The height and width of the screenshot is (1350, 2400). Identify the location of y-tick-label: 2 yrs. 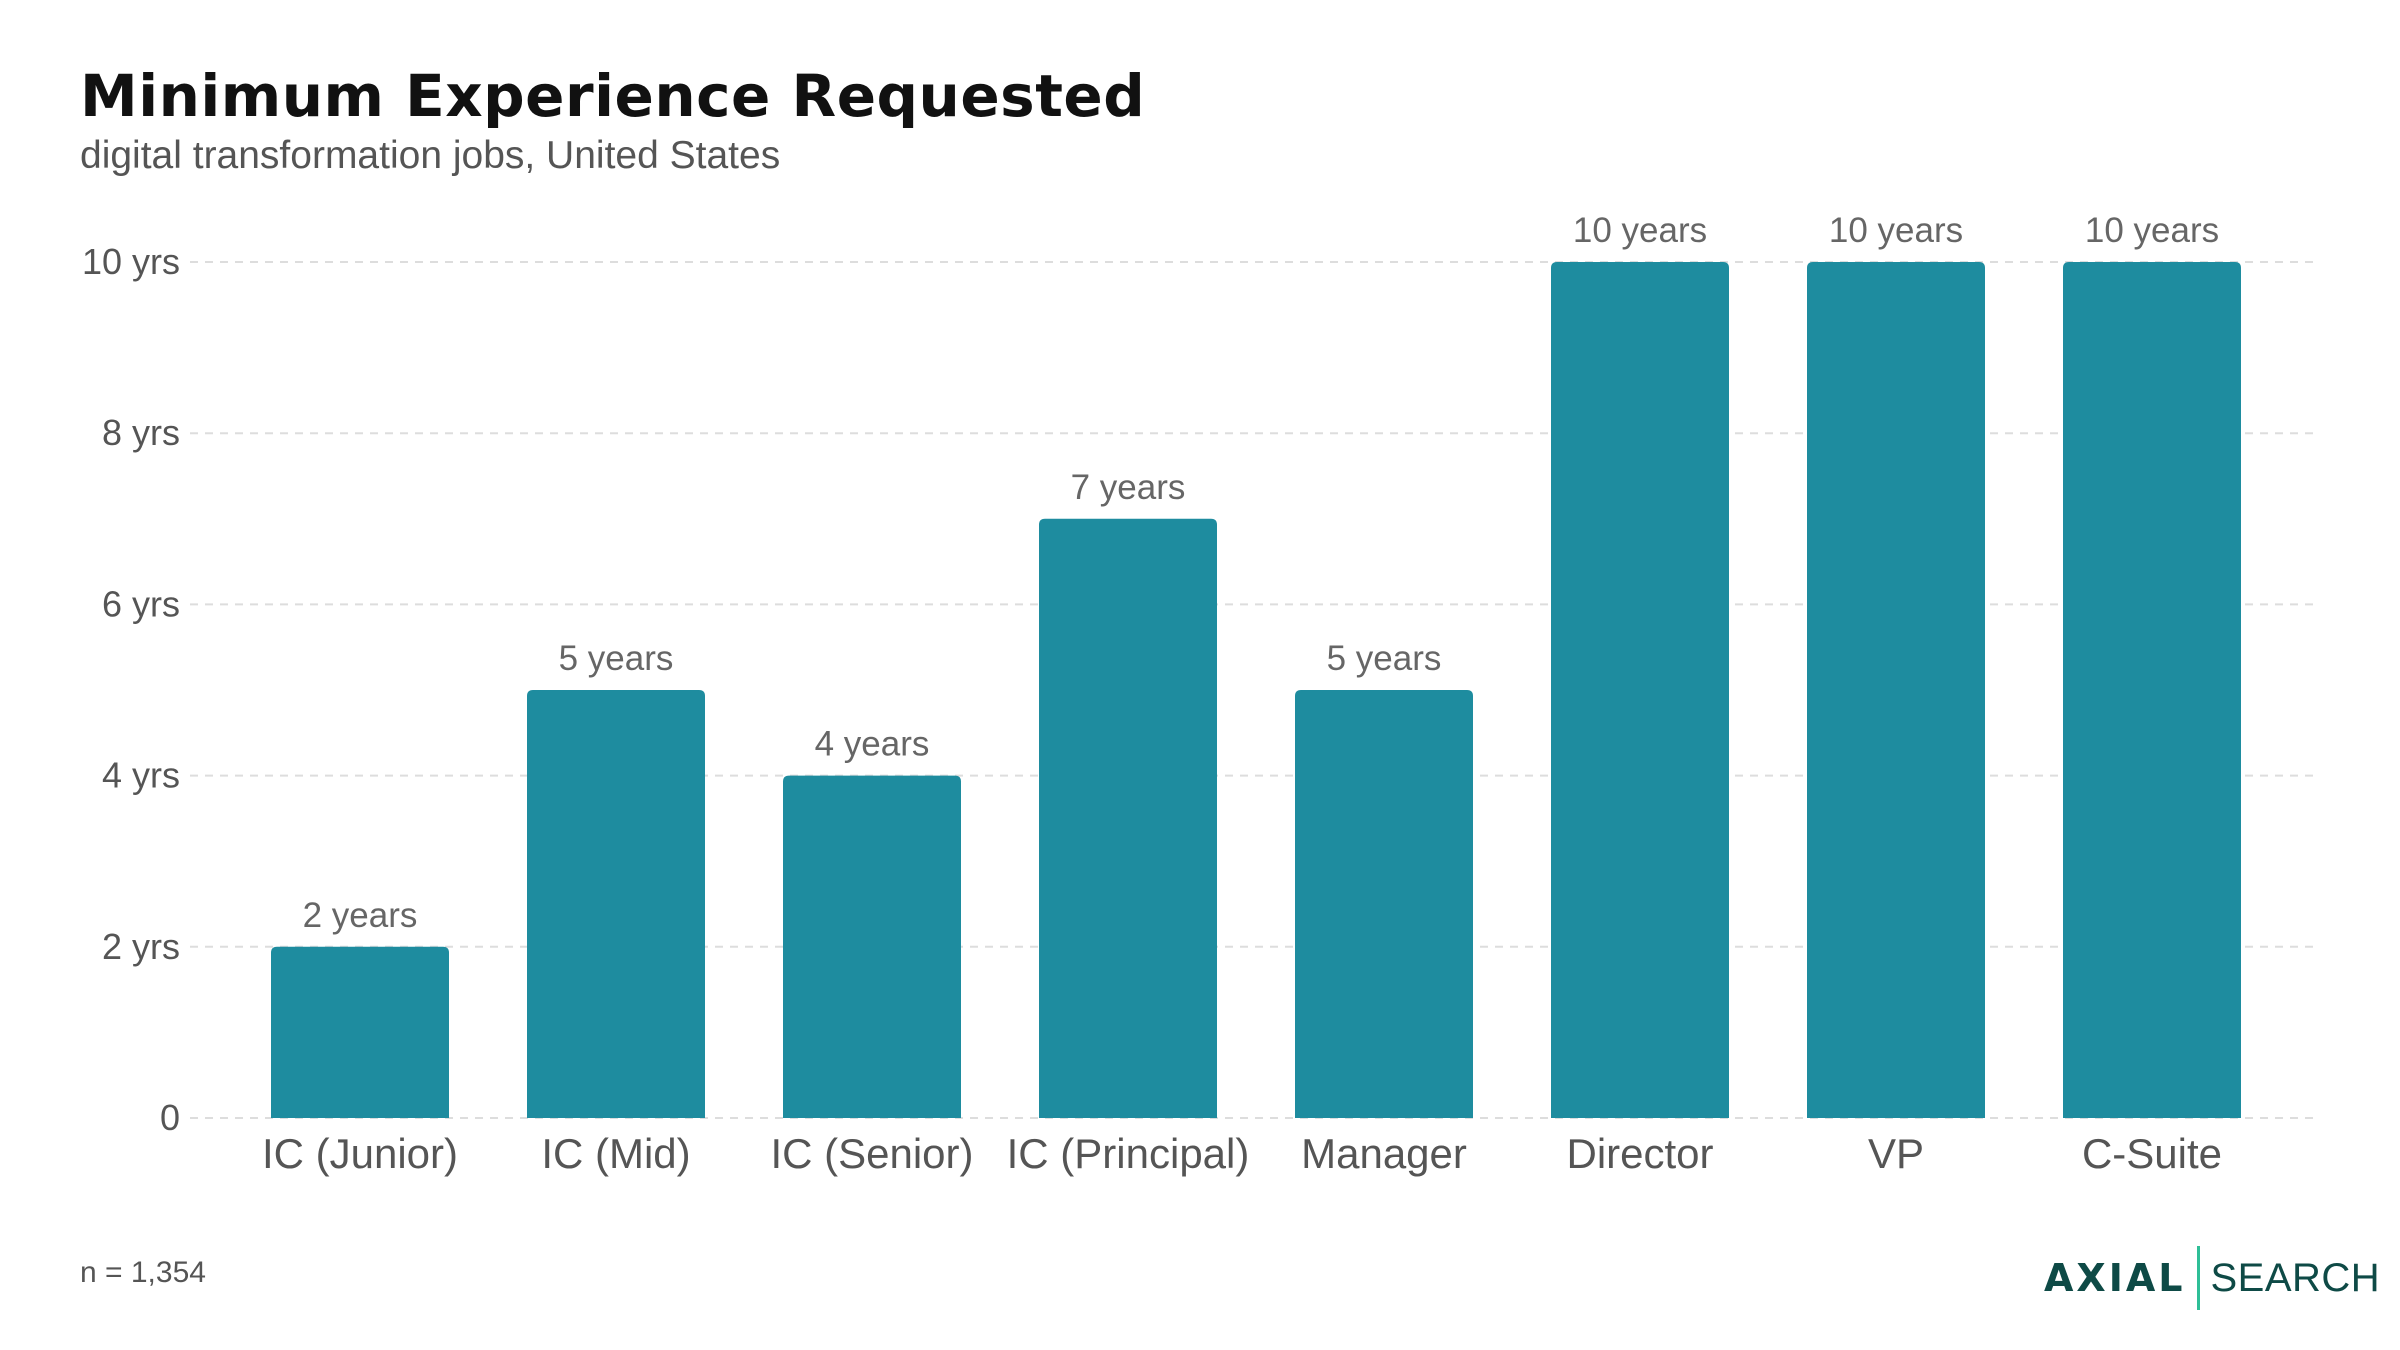
(141, 946).